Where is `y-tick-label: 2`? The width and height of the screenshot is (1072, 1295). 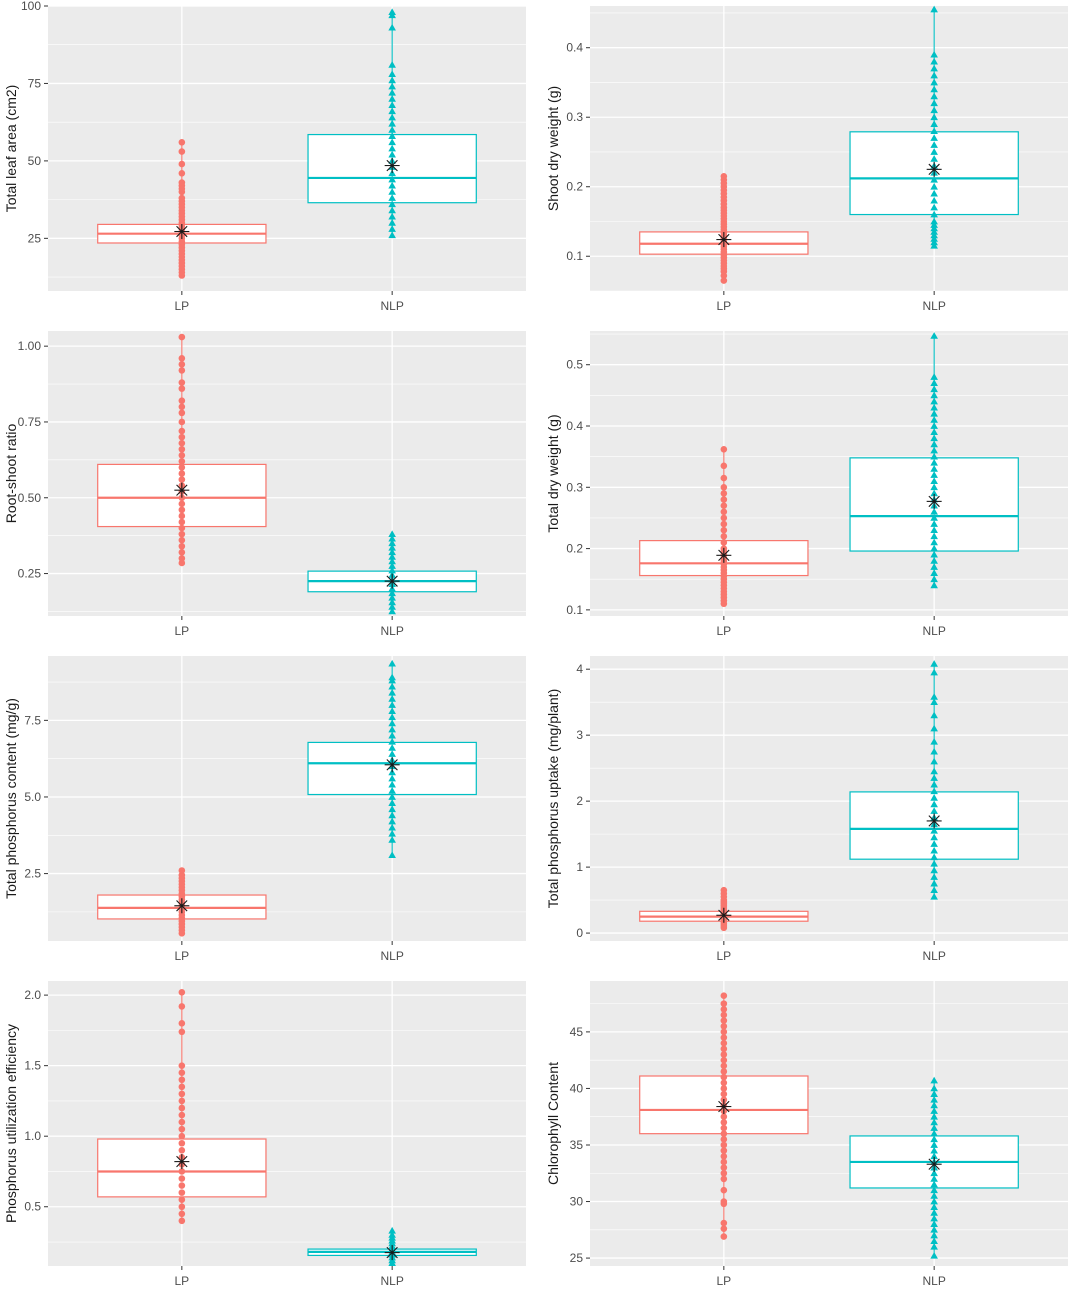 y-tick-label: 2 is located at coordinates (579, 801).